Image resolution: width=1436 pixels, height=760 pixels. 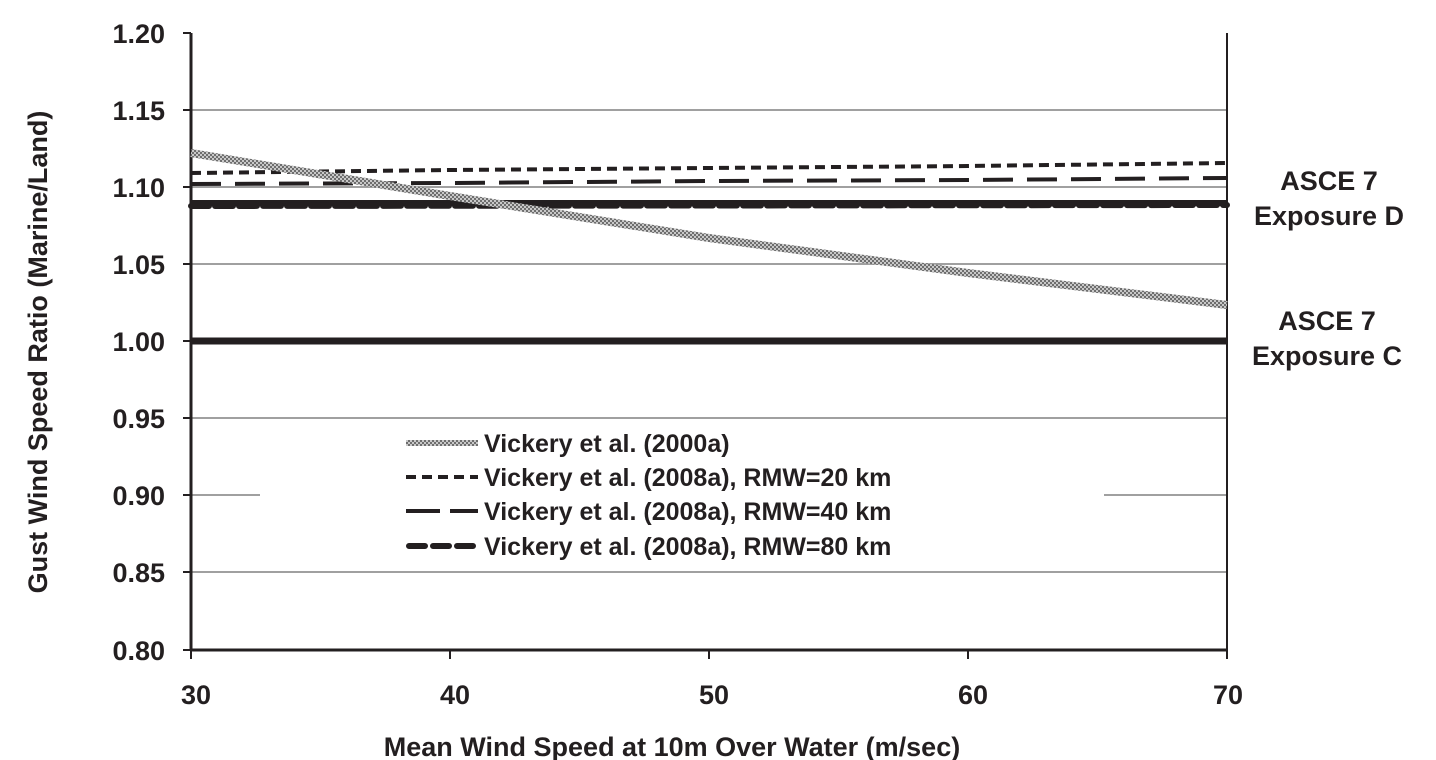 I want to click on legend-label: Vickery et al. (2008a), RMW=20 km, so click(x=687, y=478).